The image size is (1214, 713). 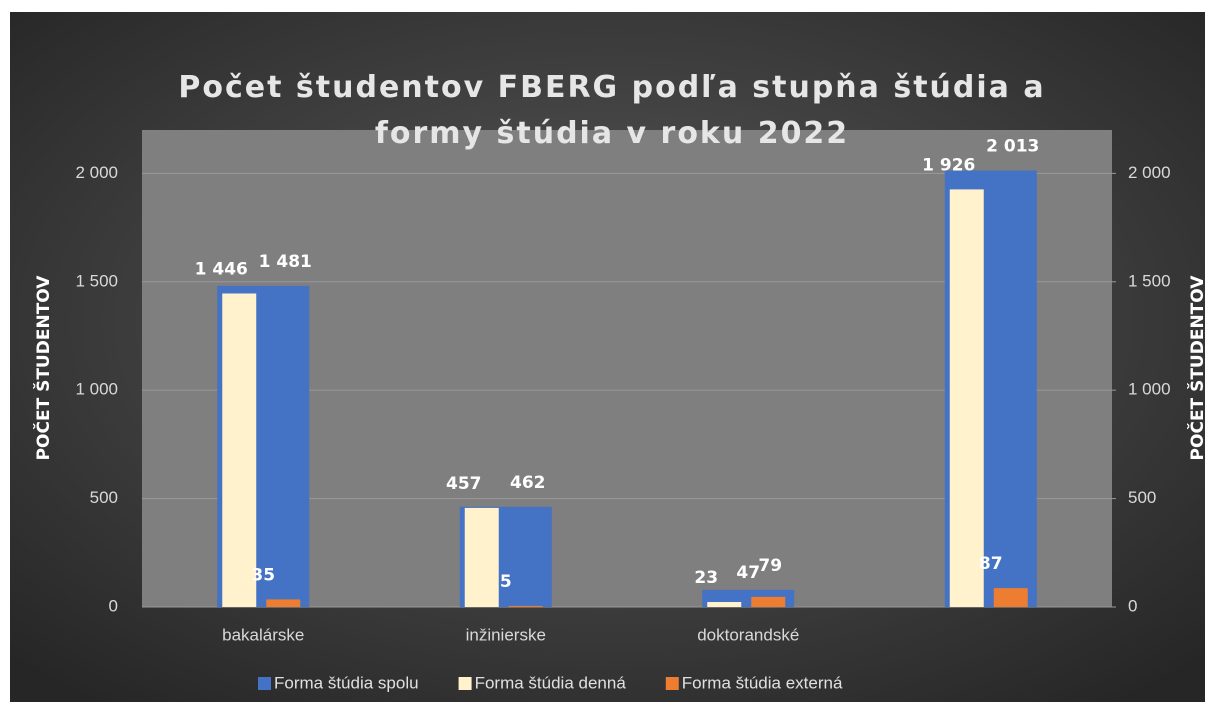 I want to click on legend-label: Forma štúdia denná, so click(x=551, y=682).